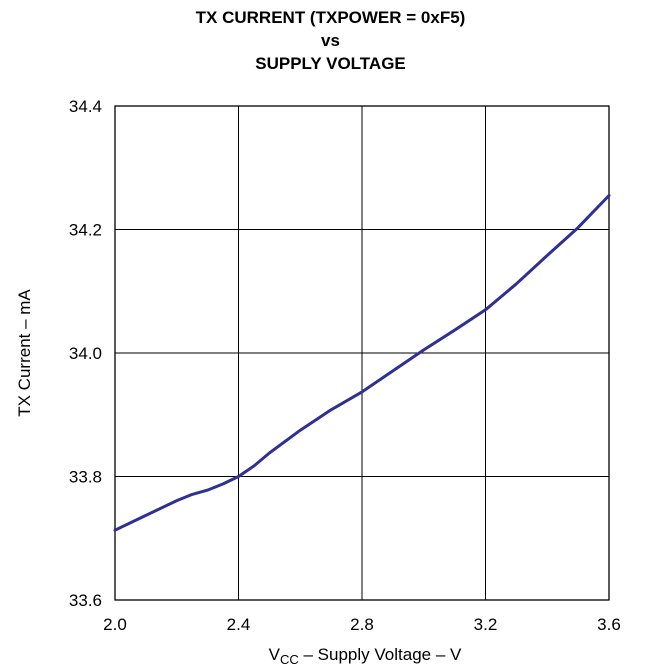 The width and height of the screenshot is (661, 667). Describe the element at coordinates (289, 659) in the screenshot. I see `x-axis-label-subscript: CC` at that location.